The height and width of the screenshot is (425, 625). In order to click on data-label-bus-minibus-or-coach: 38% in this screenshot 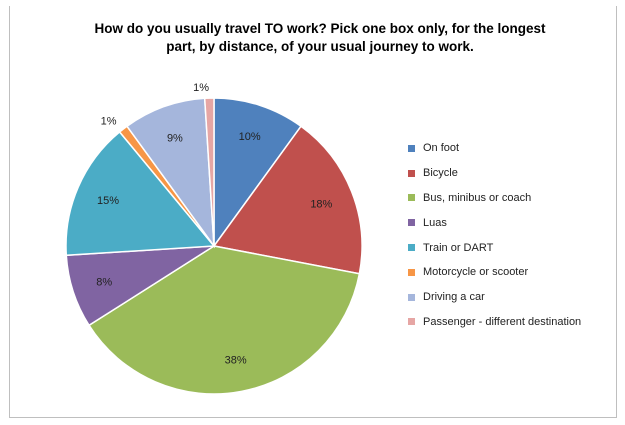, I will do `click(236, 360)`.